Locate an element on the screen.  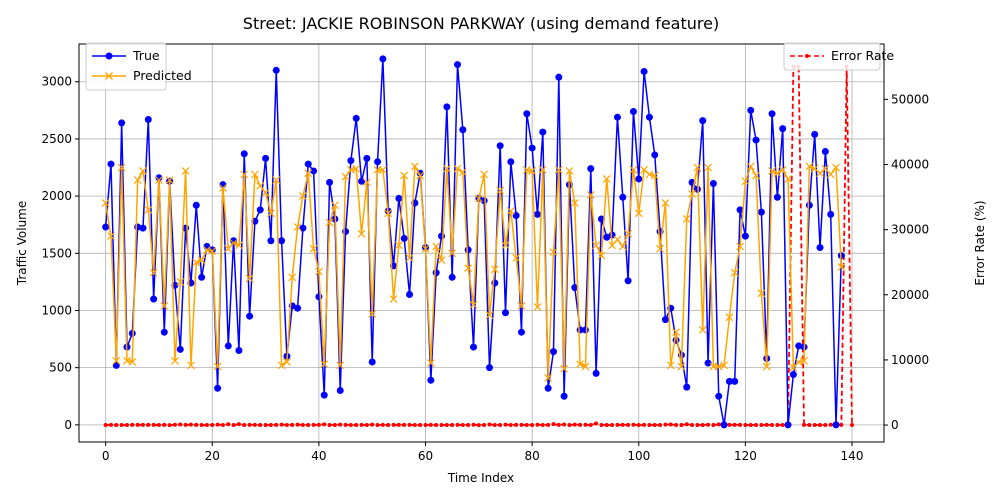
y-tick-label: 1500 is located at coordinates (56, 253).